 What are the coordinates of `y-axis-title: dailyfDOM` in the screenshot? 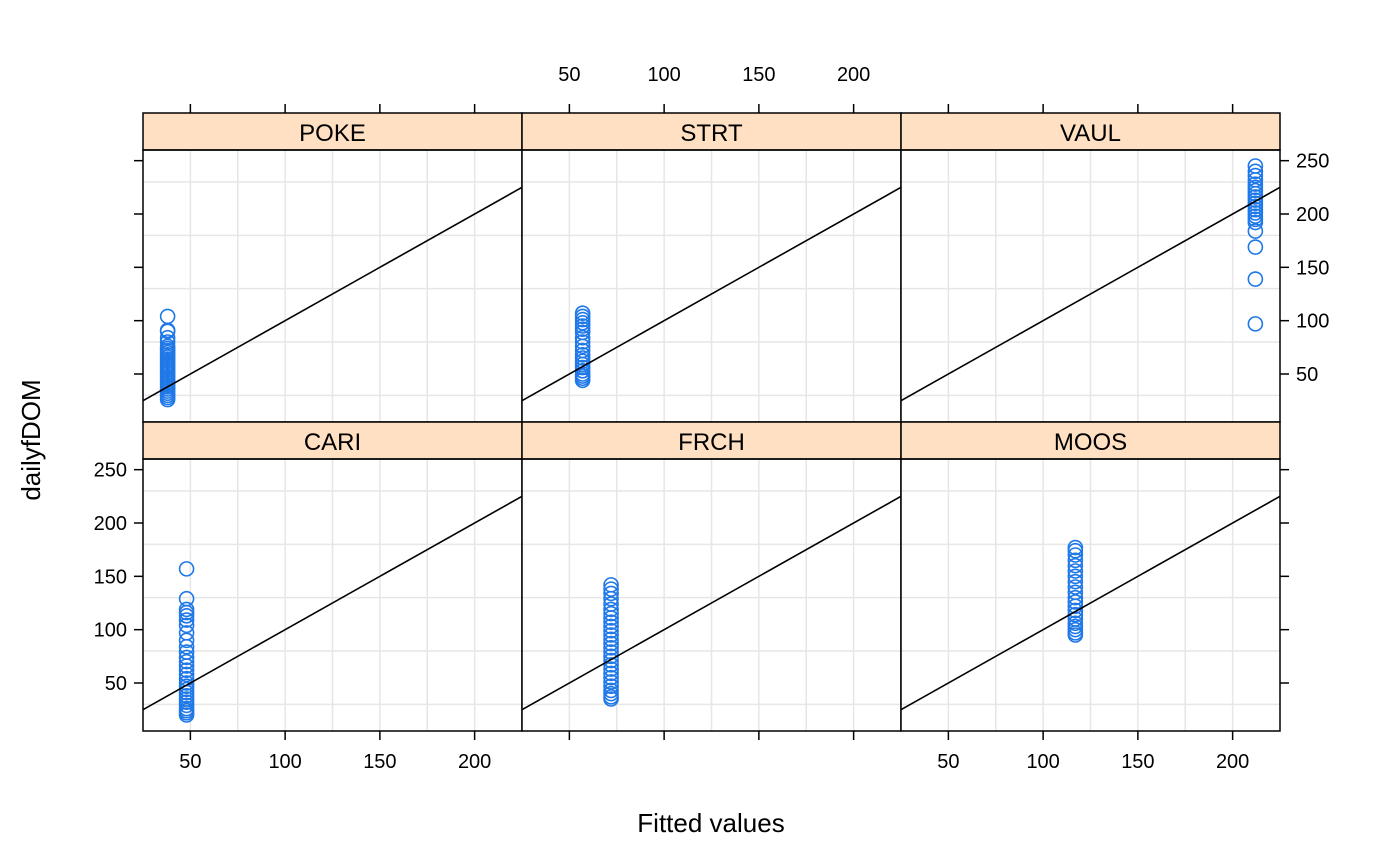 It's located at (31, 439).